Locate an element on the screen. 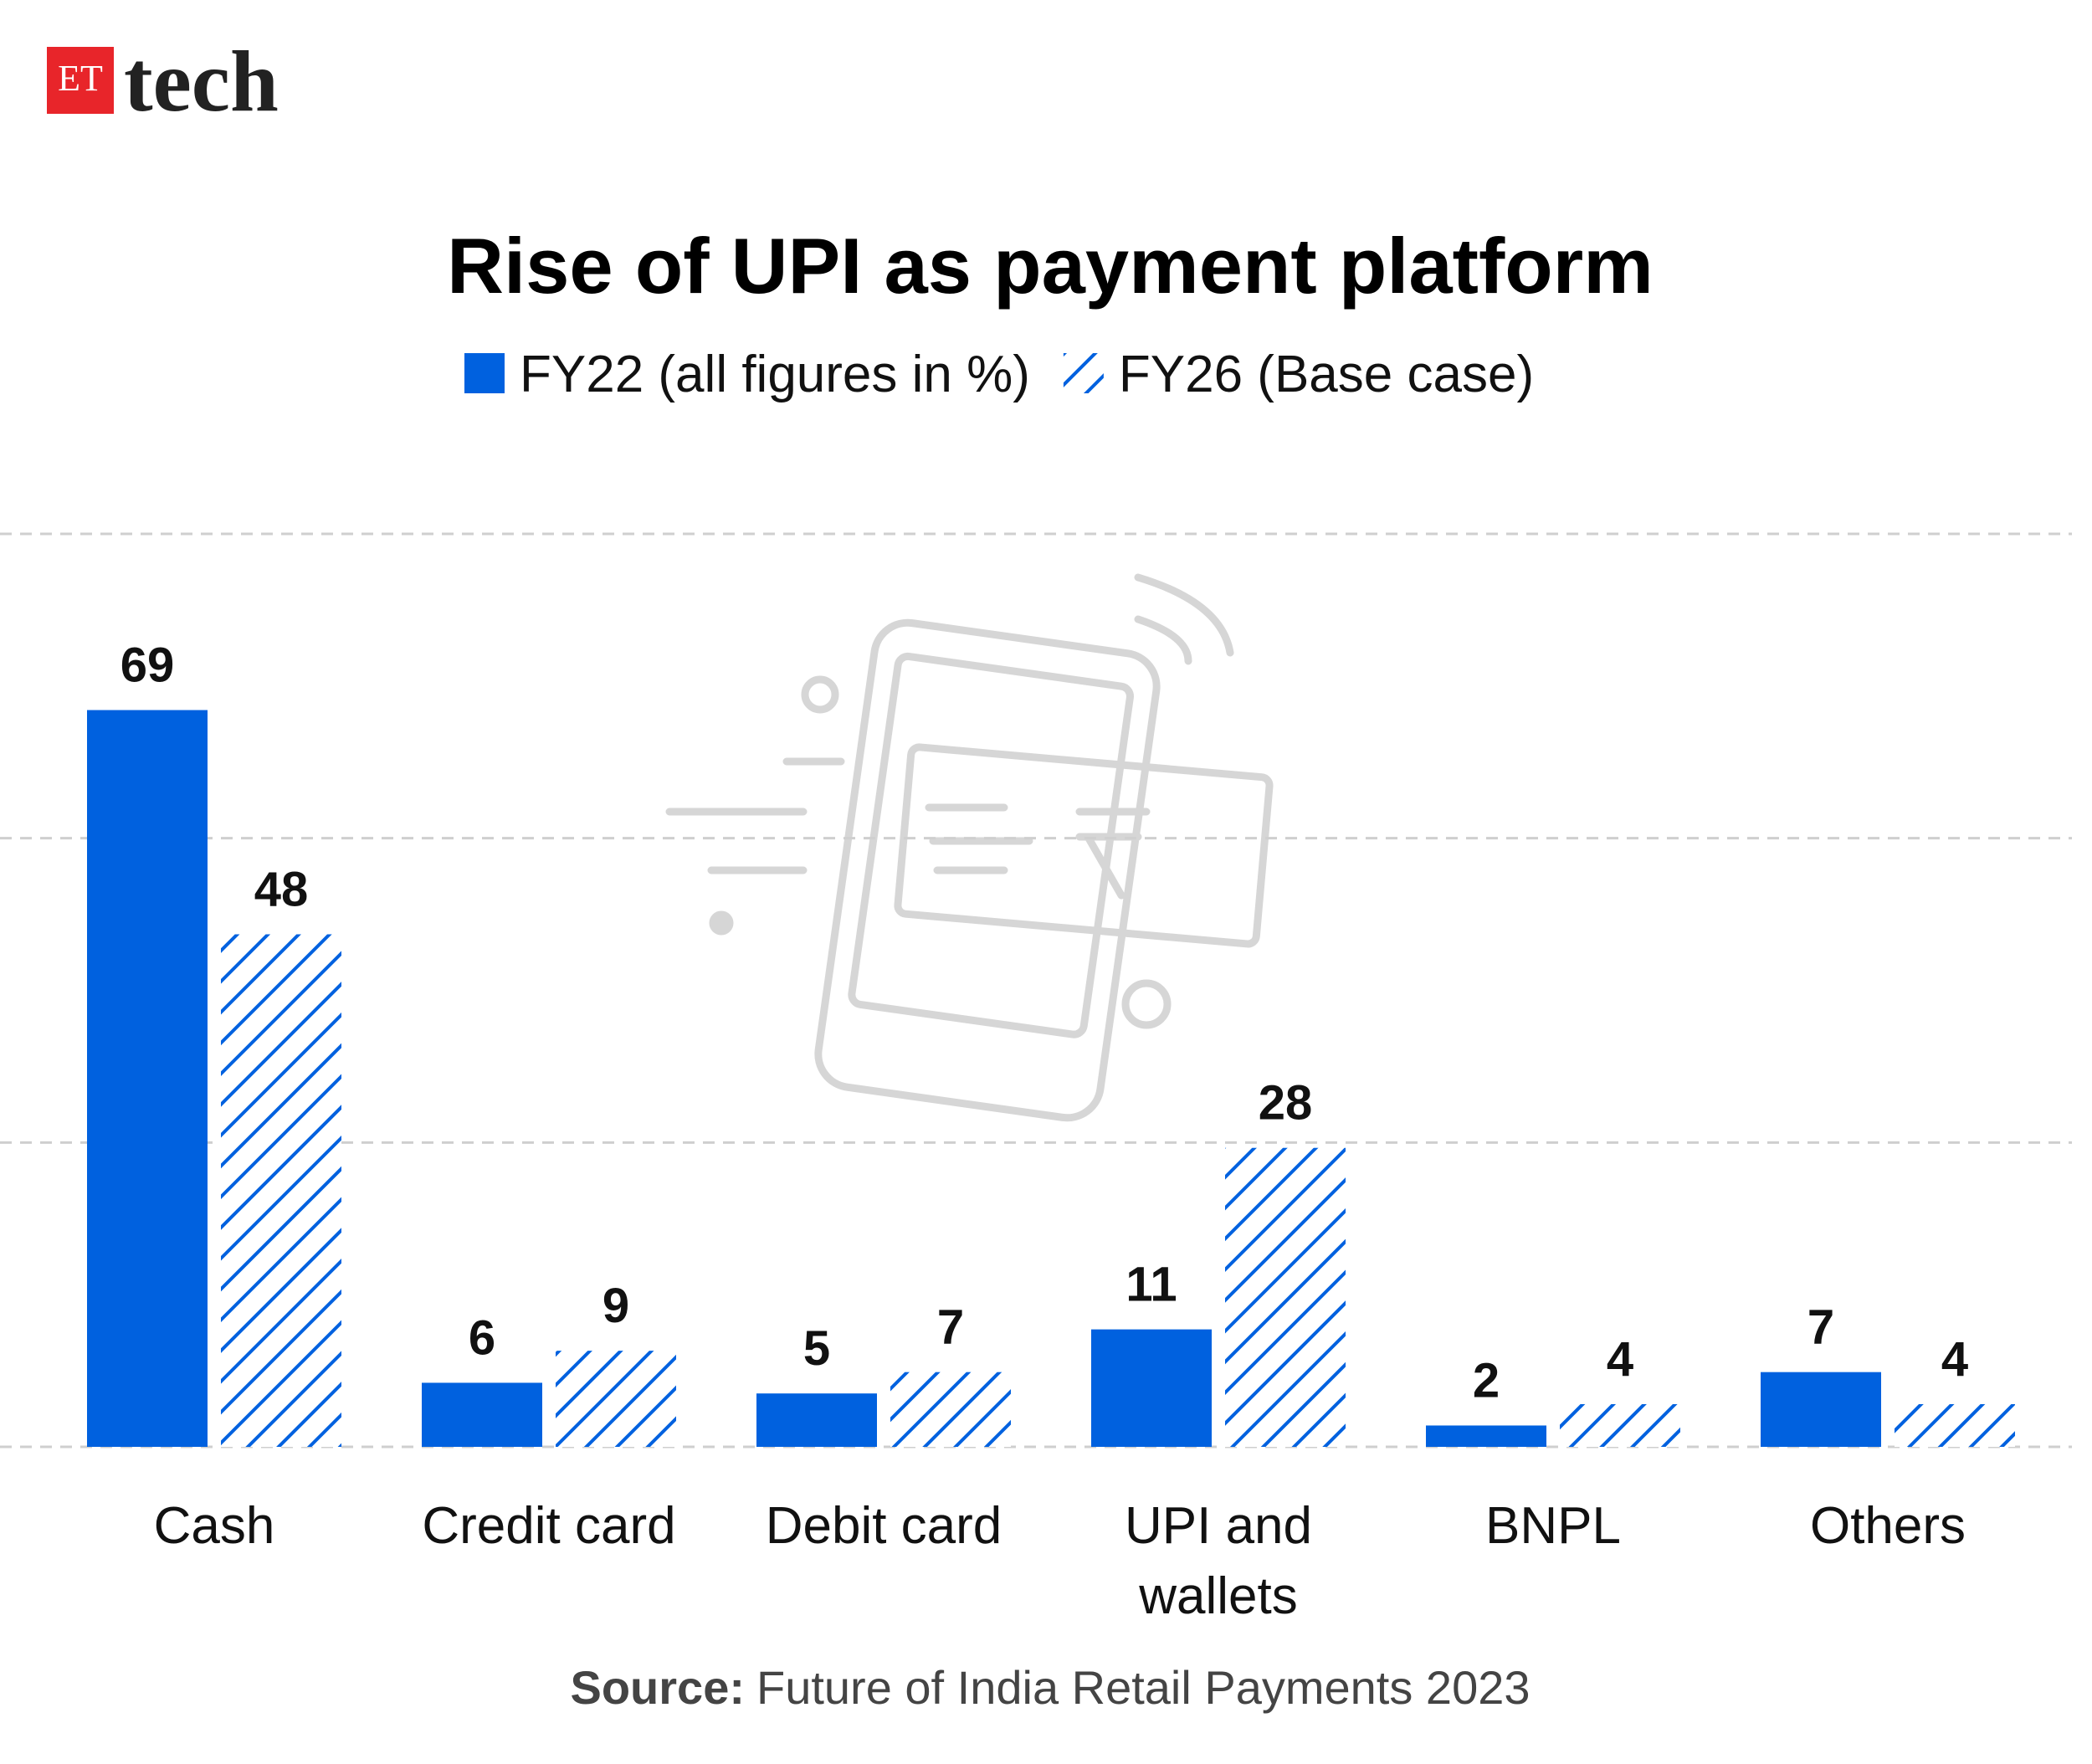 The width and height of the screenshot is (2092, 1764). value-label: 5 is located at coordinates (816, 1348).